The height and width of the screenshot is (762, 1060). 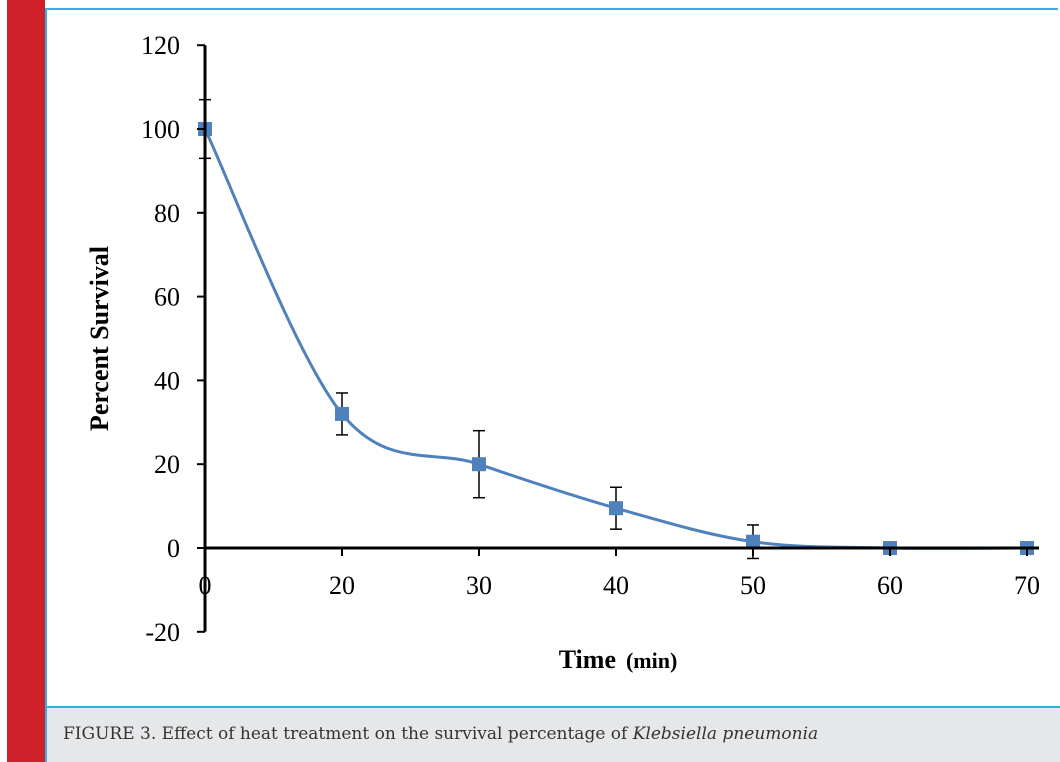 I want to click on x-tick-label: 30, so click(x=479, y=585).